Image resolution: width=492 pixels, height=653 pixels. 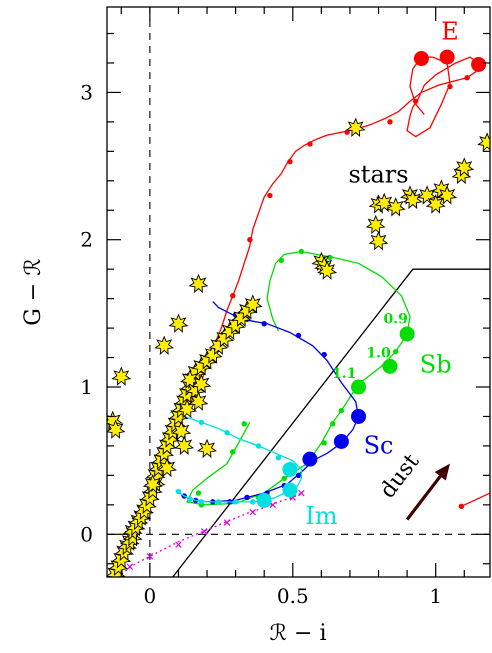 What do you see at coordinates (435, 596) in the screenshot?
I see `x-tick-label: 1` at bounding box center [435, 596].